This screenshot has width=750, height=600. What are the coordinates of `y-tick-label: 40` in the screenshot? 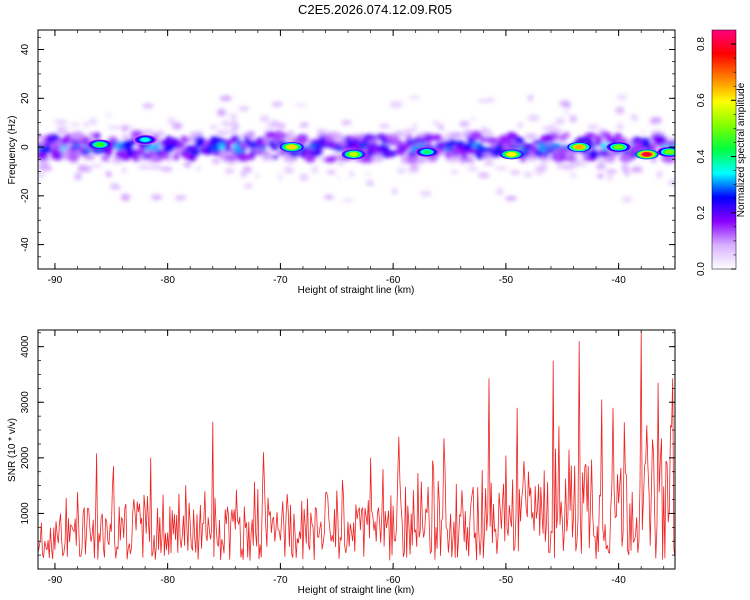 It's located at (25, 50).